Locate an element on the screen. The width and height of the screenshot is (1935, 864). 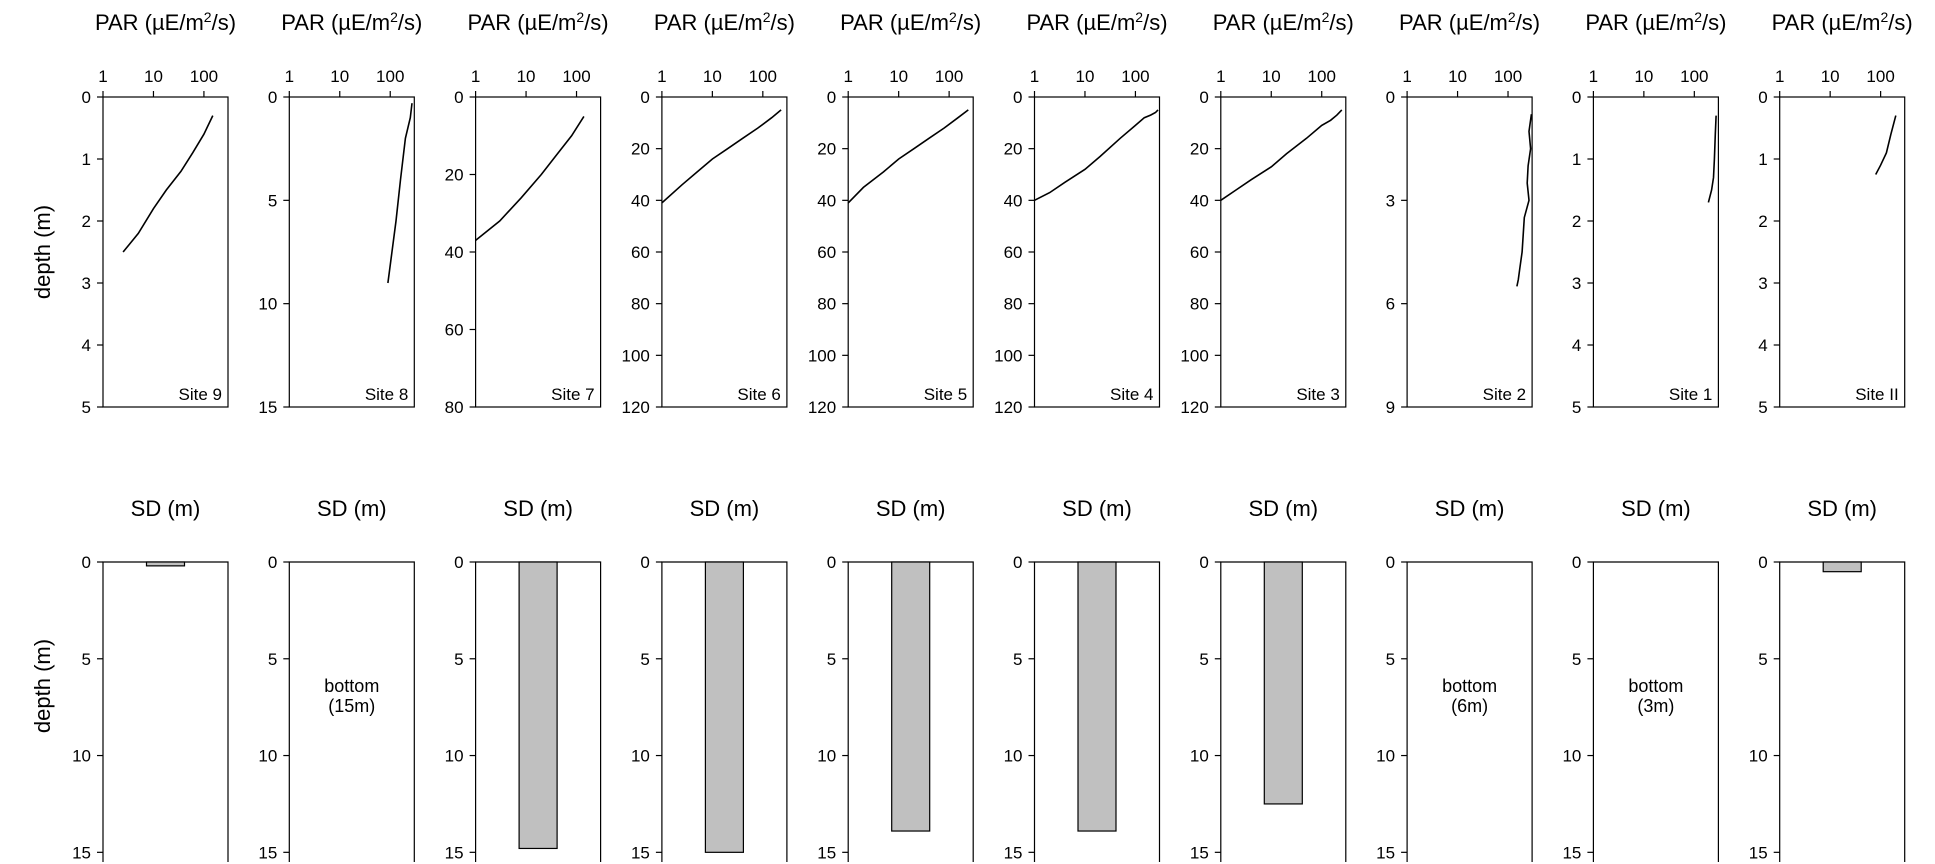
par-panel-7: PAR (µE/m2/s) 1 10 100 0 20 40 60 80 100 120 Site 3 is located at coordinates (1266, 213).